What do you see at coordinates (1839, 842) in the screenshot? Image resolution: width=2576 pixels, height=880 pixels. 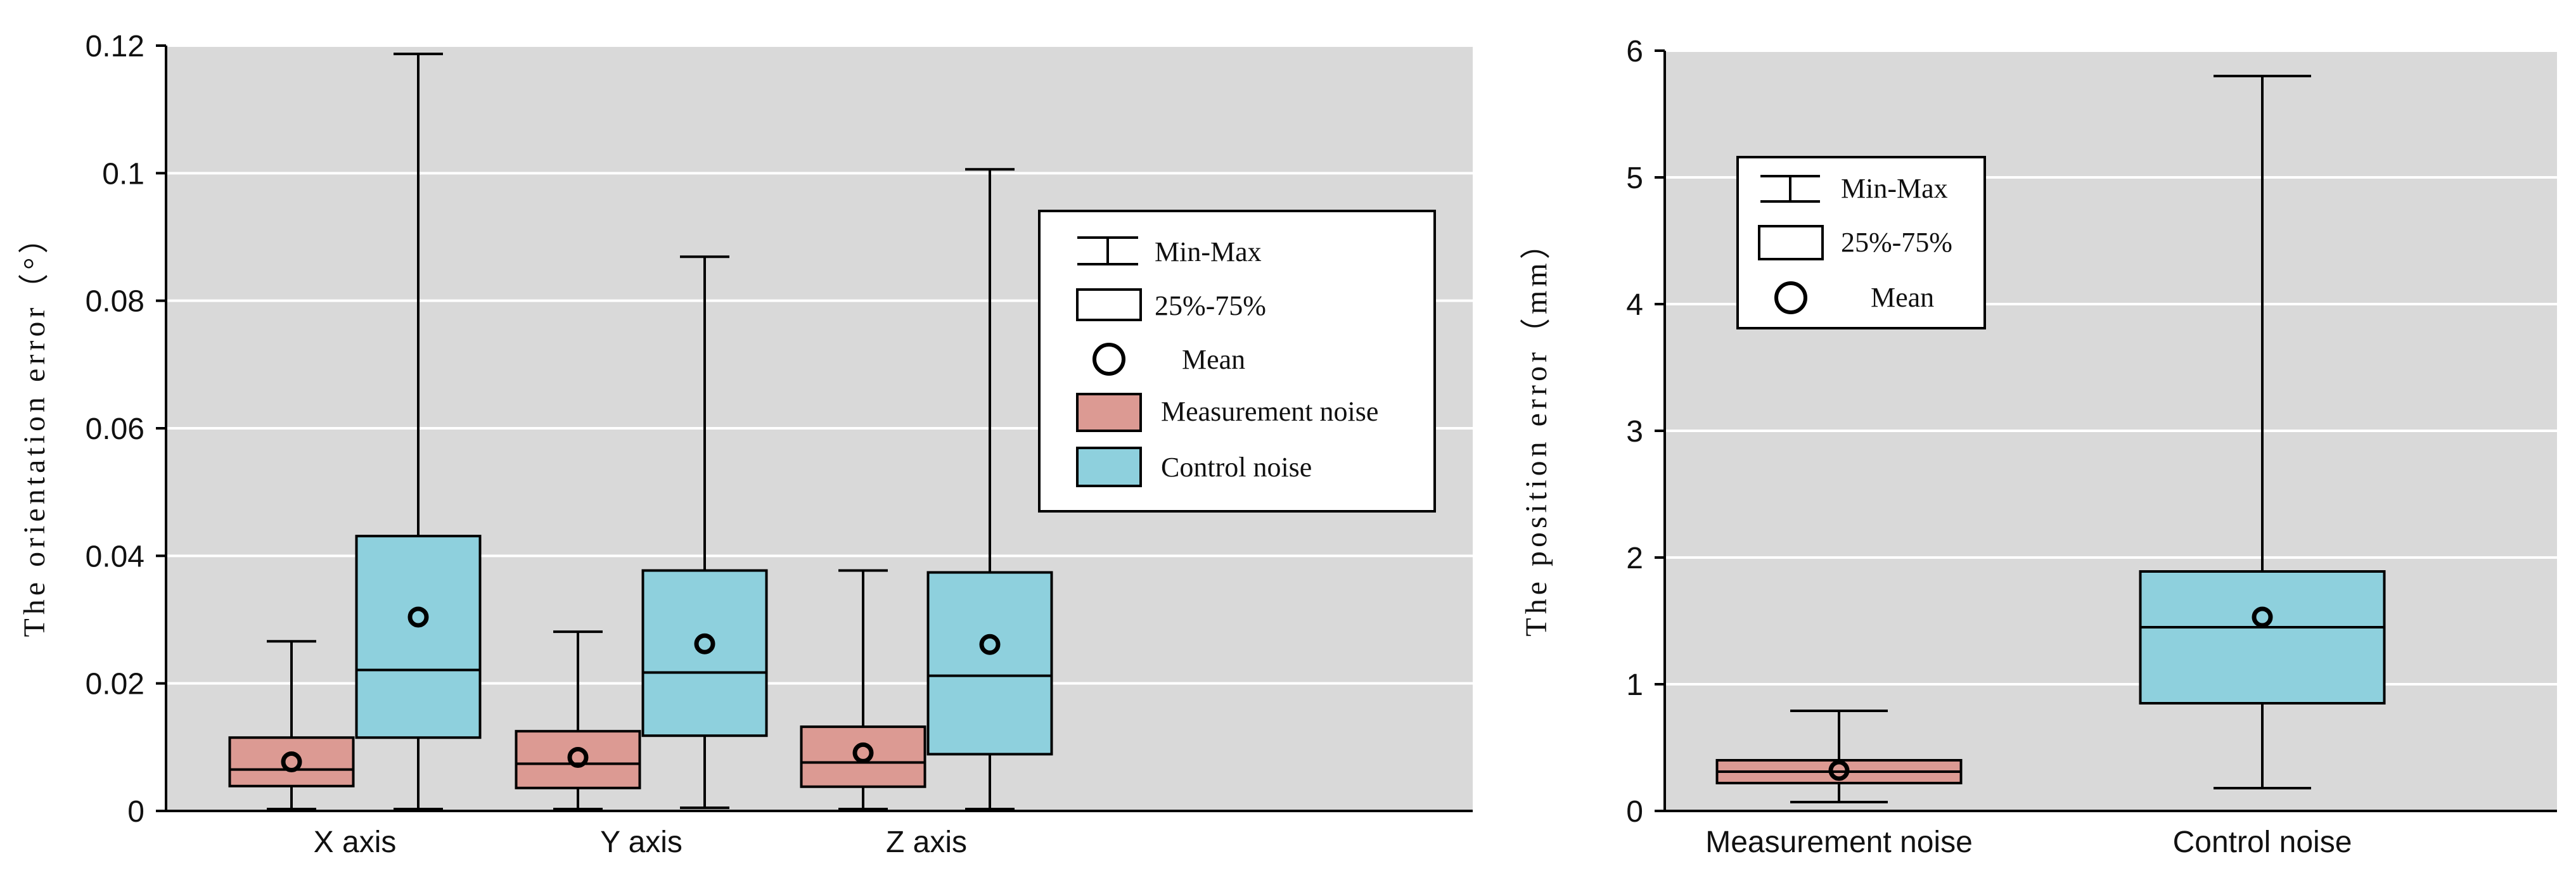 I see `x-tick-label: Measurement noise` at bounding box center [1839, 842].